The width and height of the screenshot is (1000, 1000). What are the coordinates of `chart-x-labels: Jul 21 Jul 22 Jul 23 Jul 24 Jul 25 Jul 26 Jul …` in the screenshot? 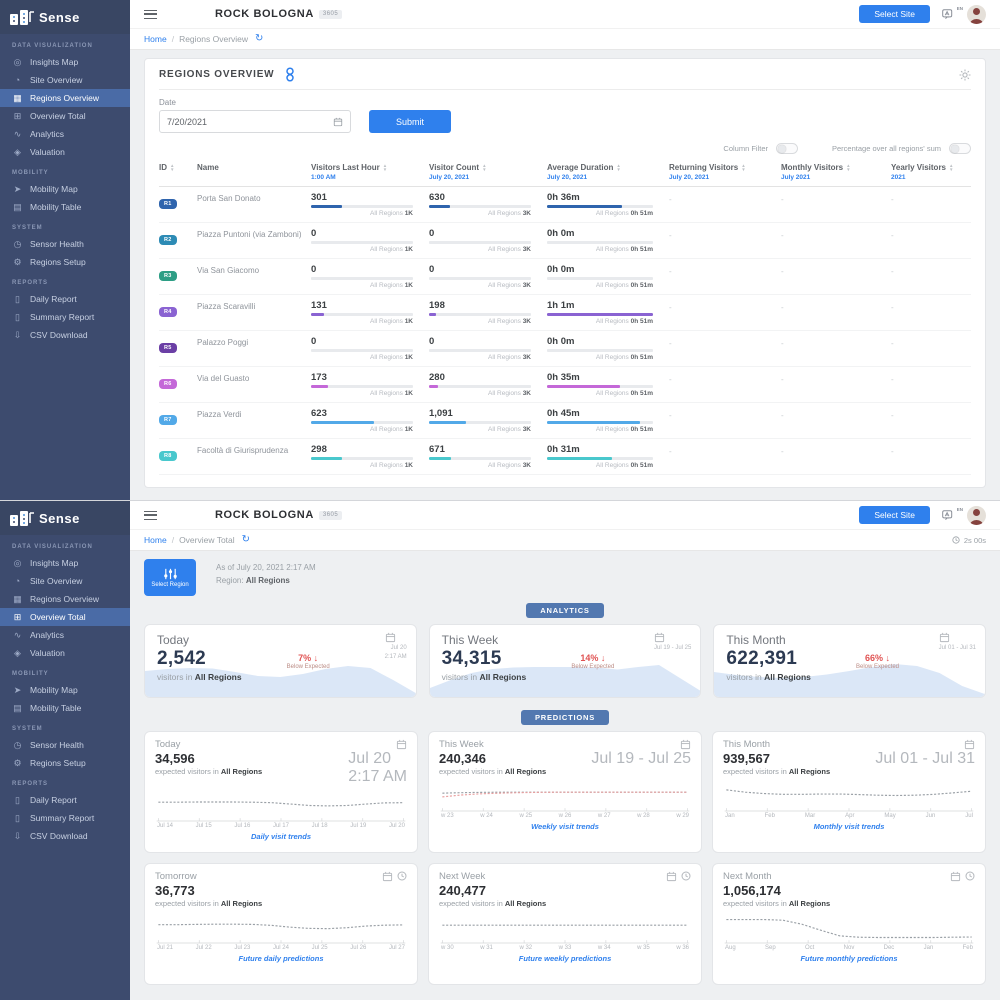 It's located at (281, 948).